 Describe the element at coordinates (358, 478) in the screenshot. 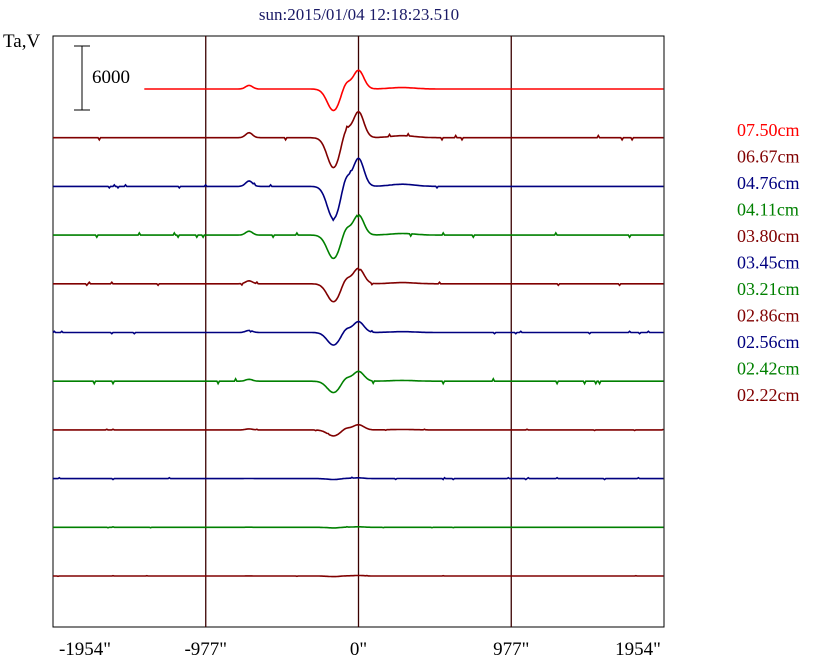

I see `series-line-02.56cm` at that location.